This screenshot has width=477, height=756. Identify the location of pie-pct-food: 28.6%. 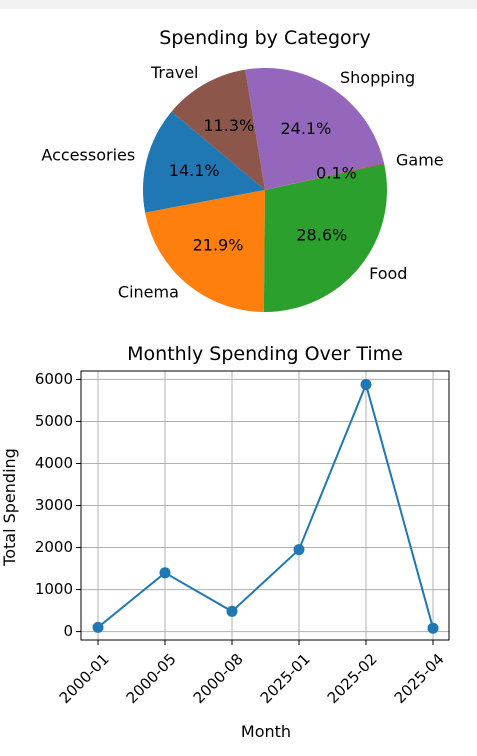
(321, 235).